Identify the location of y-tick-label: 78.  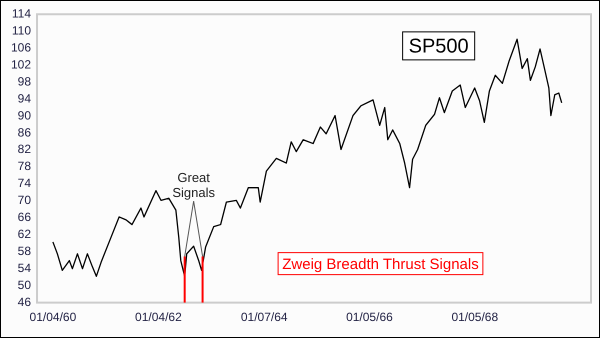
(25, 166).